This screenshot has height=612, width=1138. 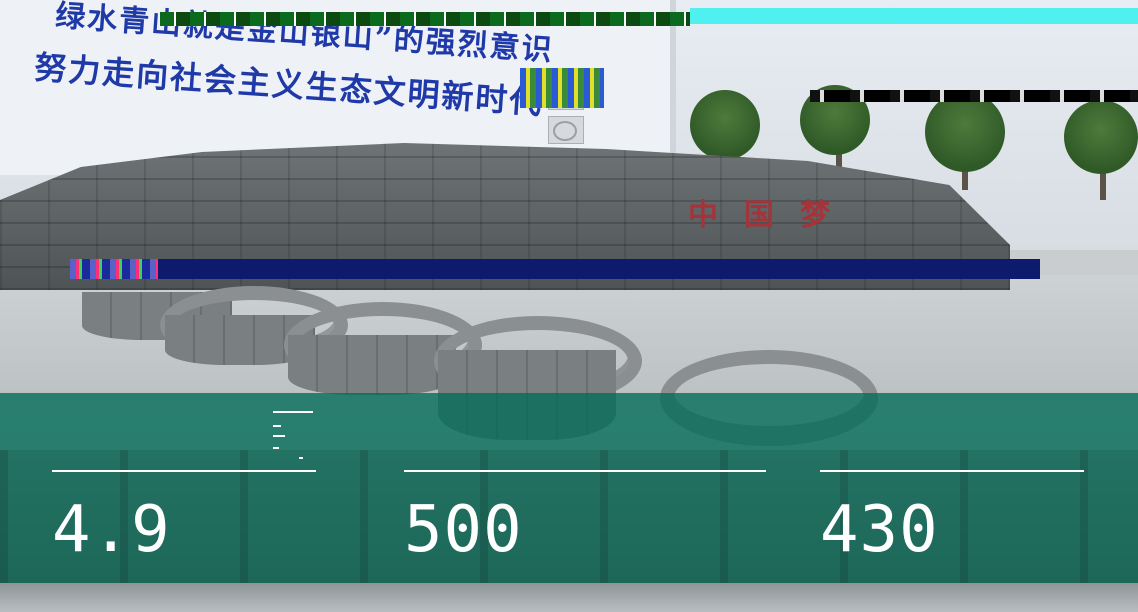 I want to click on stat-value: 430, so click(x=879, y=530).